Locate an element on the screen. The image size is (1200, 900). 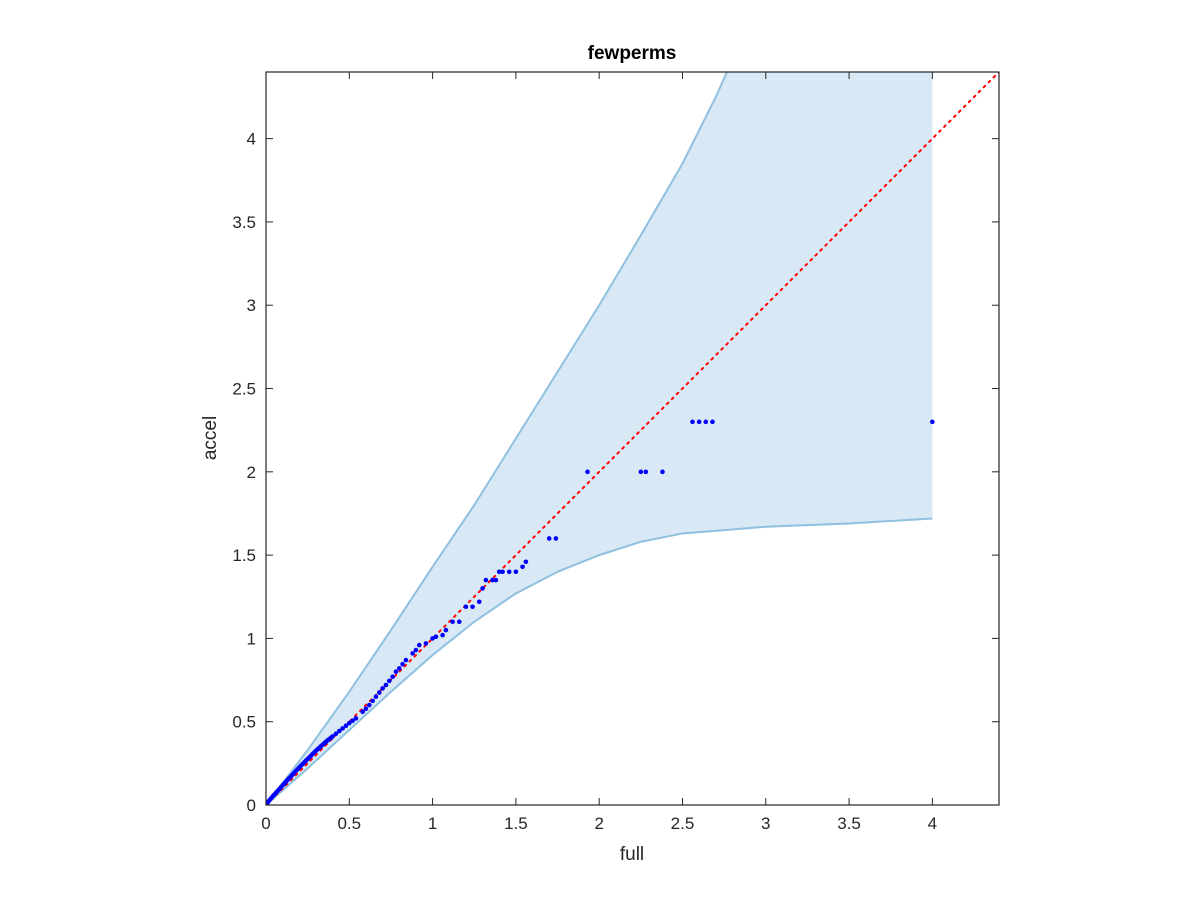
y-tick-label: 0.5 is located at coordinates (244, 722).